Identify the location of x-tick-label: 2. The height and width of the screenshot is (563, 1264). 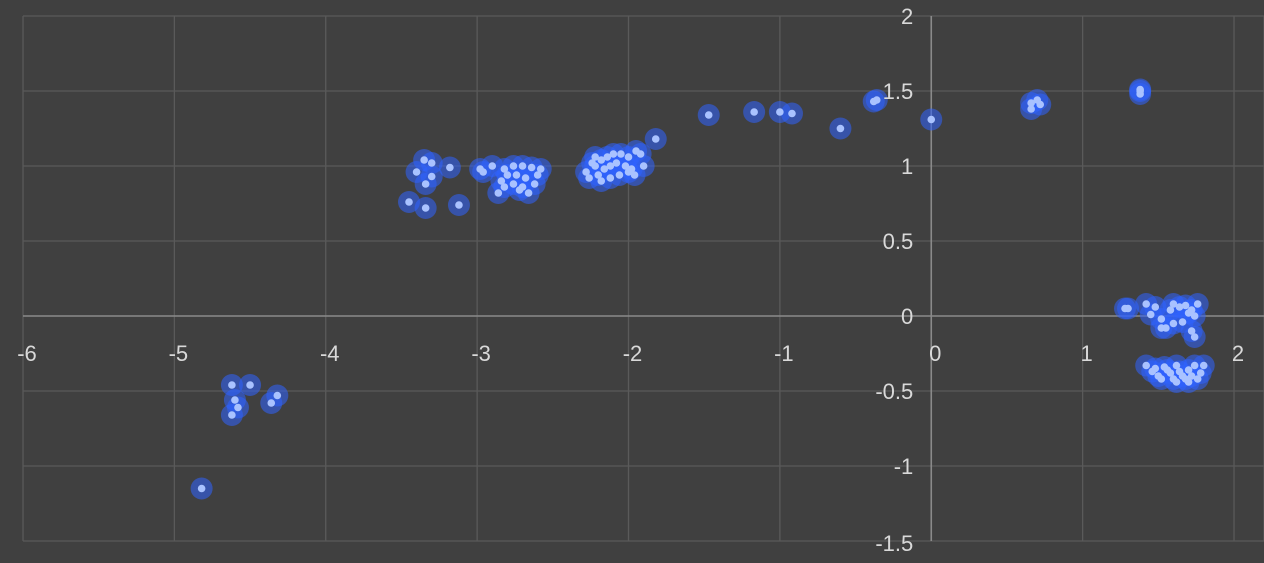
(1238, 353).